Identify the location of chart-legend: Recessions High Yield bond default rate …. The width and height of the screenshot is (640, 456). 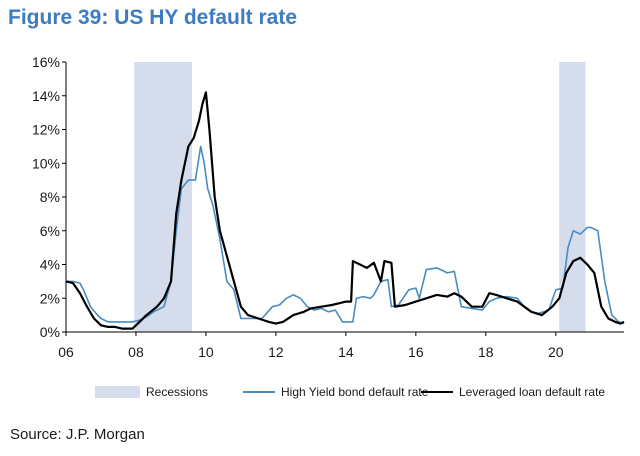
(350, 392).